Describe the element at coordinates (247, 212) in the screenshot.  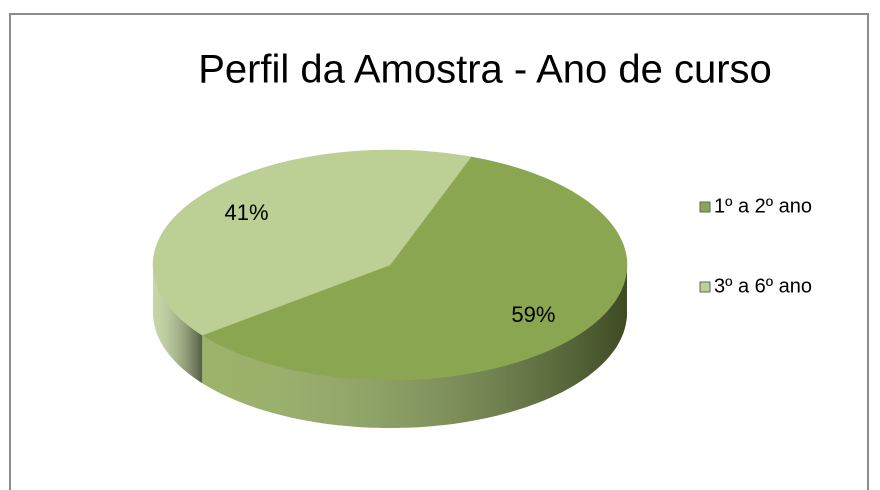
I see `data-label: 41%` at that location.